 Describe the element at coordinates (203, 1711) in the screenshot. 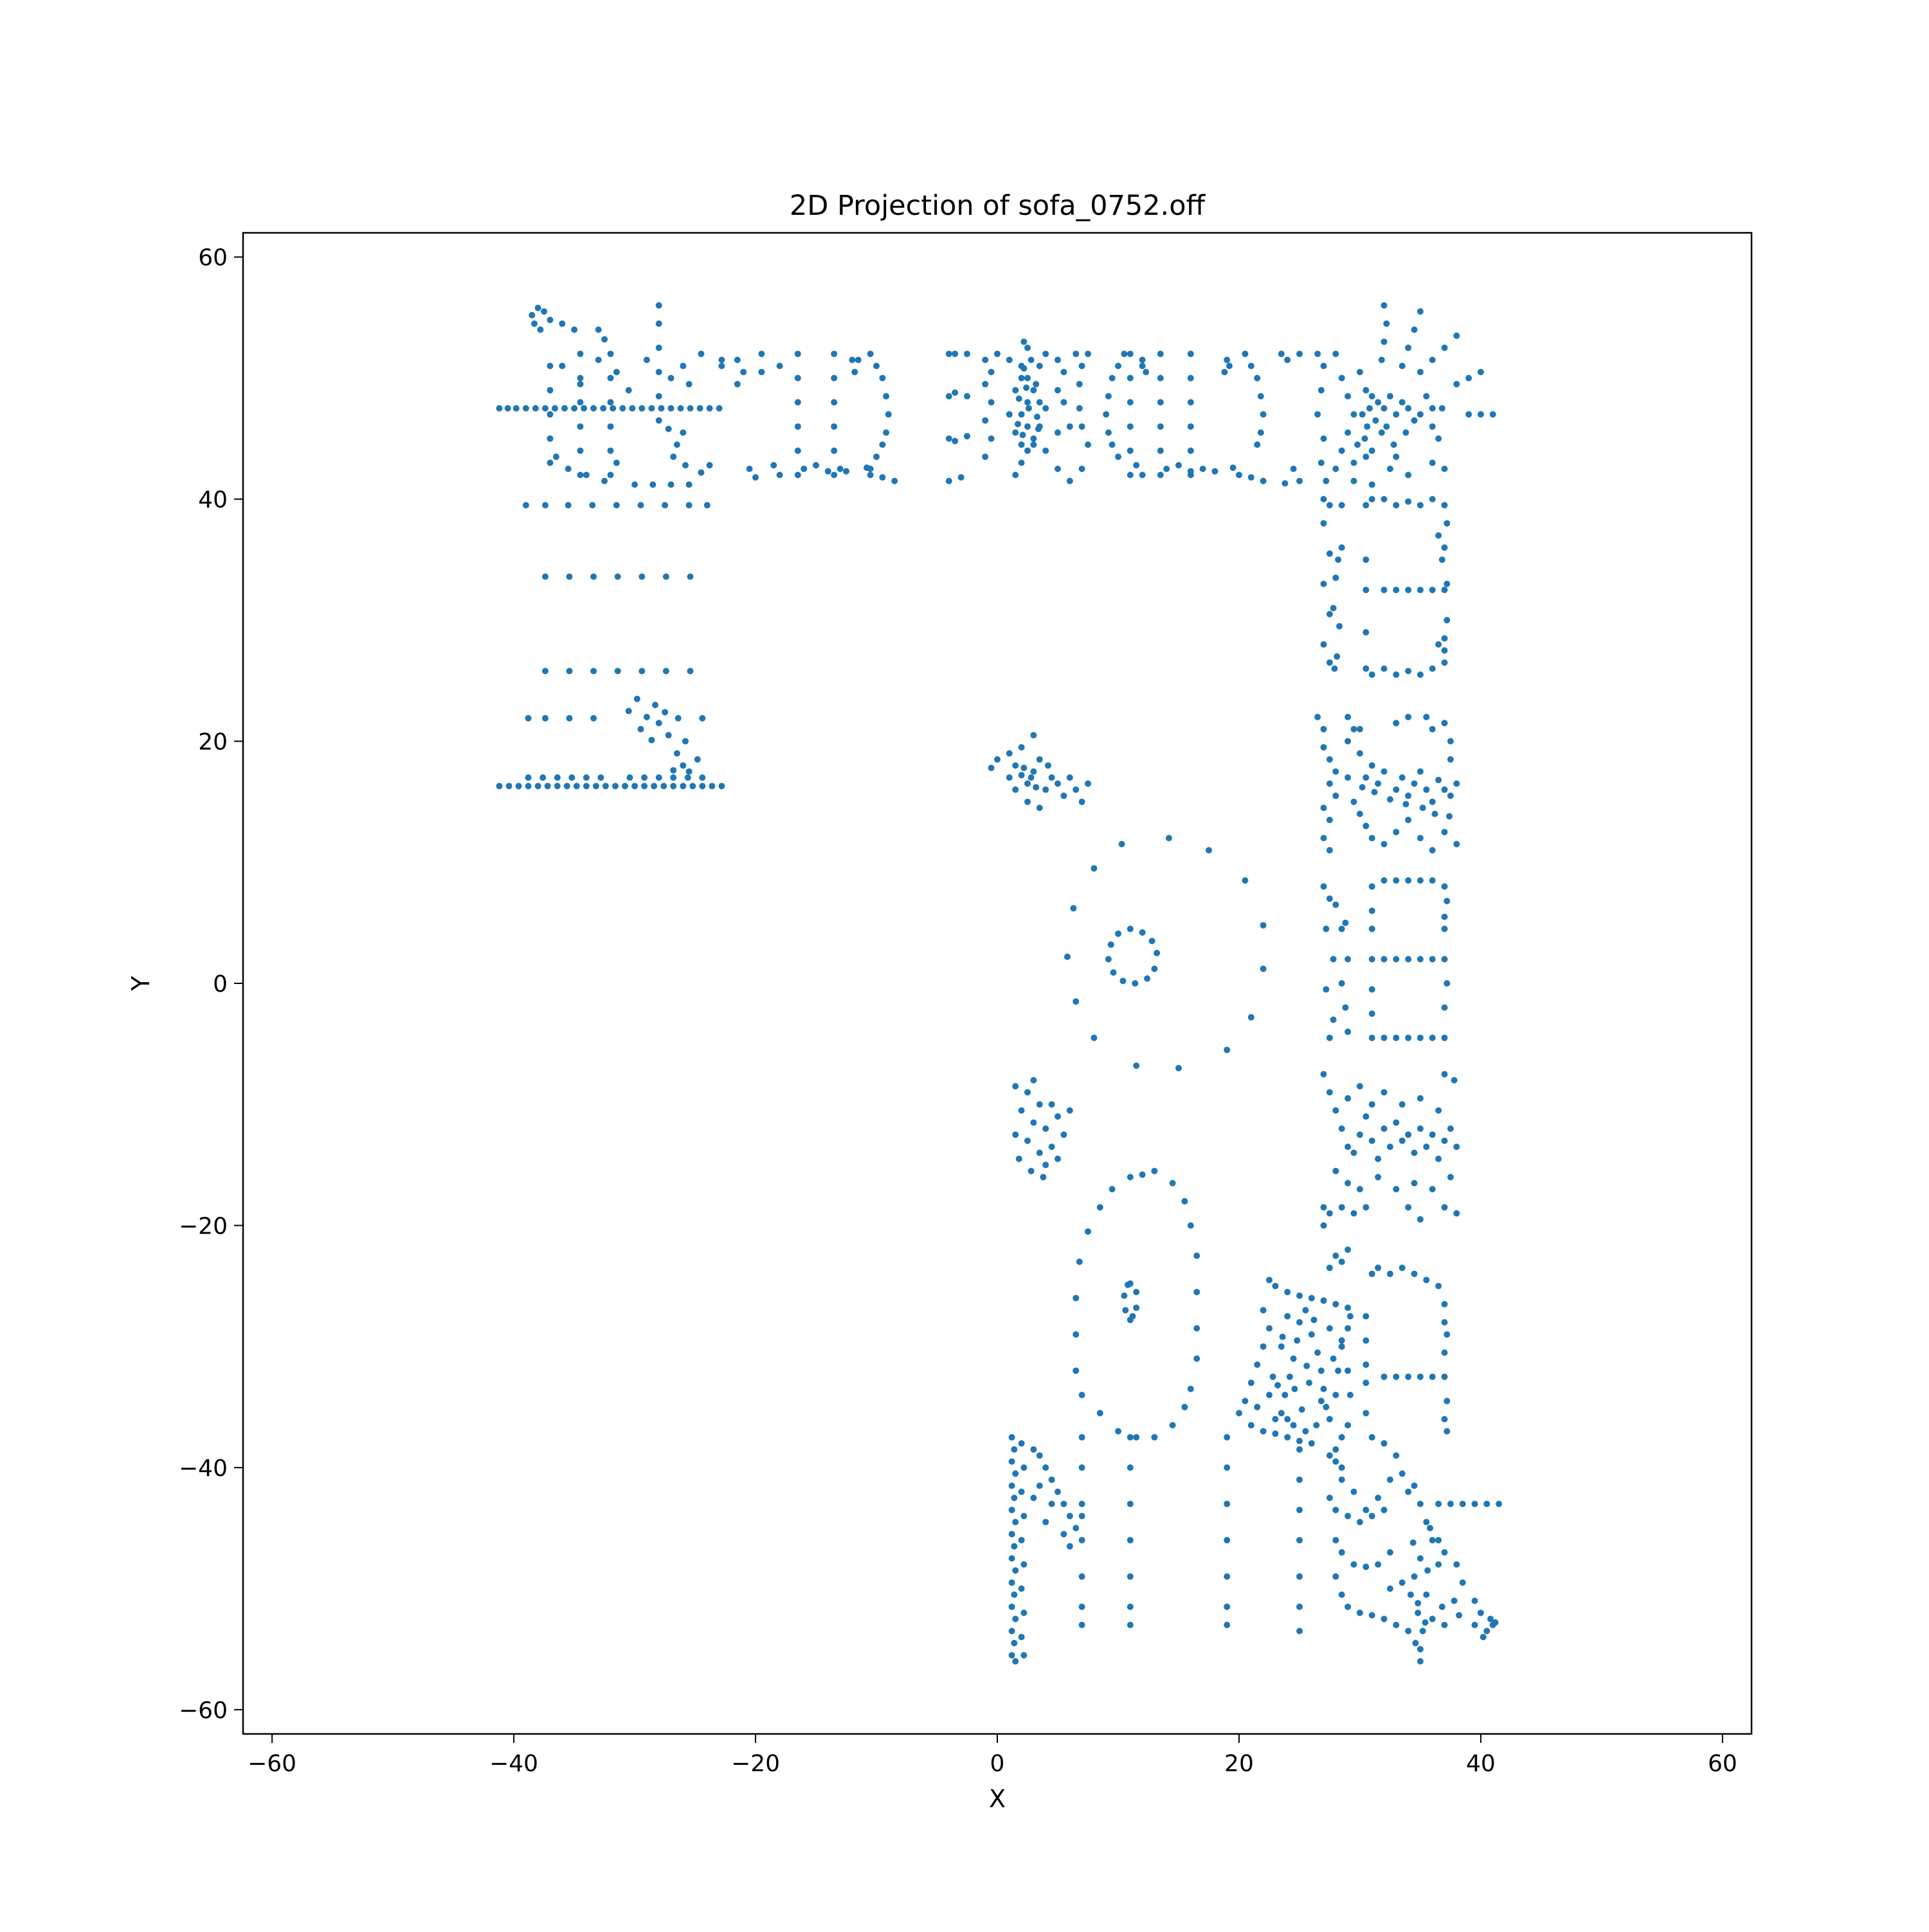

I see `y-tick-label: −60` at that location.